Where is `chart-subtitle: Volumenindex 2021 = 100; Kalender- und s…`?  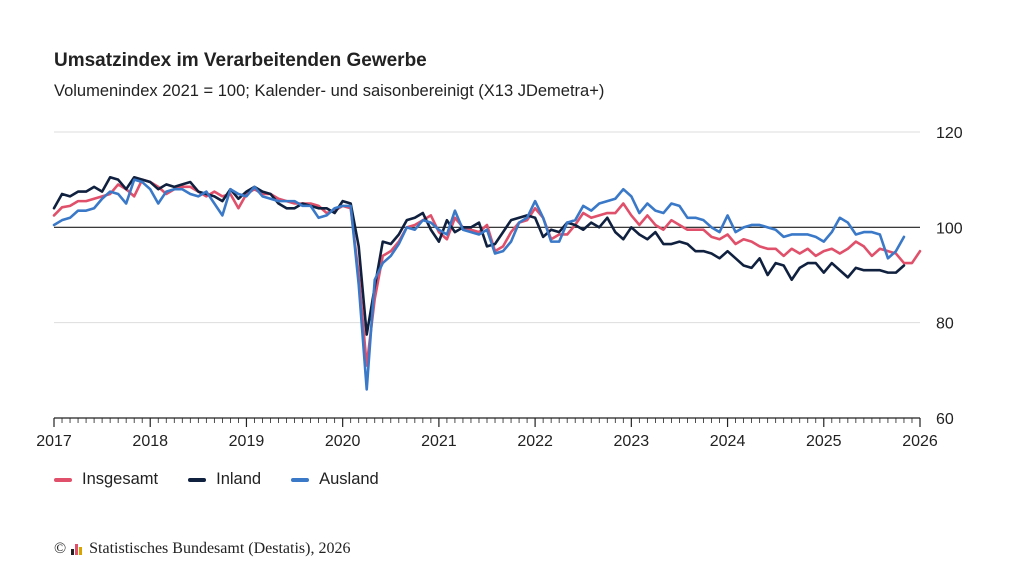
chart-subtitle: Volumenindex 2021 = 100; Kalender- und s… is located at coordinates (329, 91).